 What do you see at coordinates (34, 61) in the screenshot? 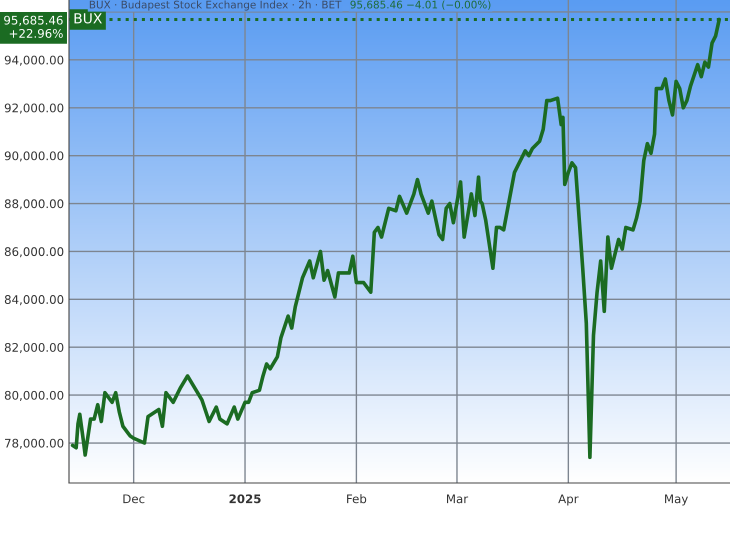
I see `y-tick-label: 94,000.00` at bounding box center [34, 61].